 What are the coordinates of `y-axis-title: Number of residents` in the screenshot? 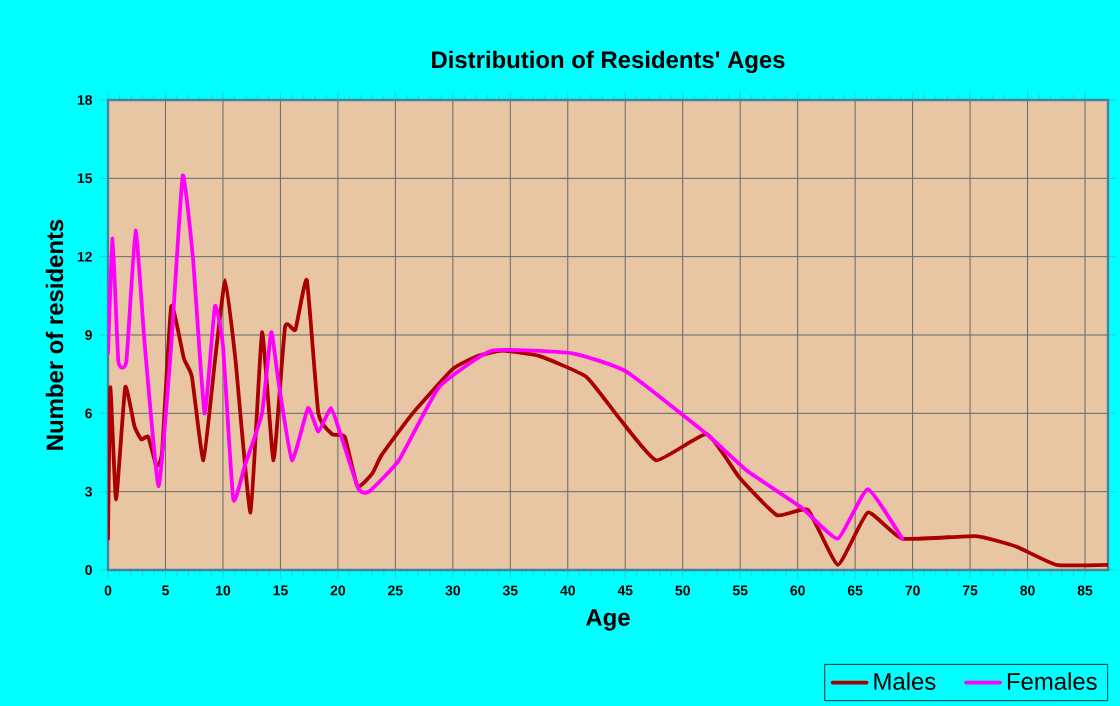 It's located at (54, 334).